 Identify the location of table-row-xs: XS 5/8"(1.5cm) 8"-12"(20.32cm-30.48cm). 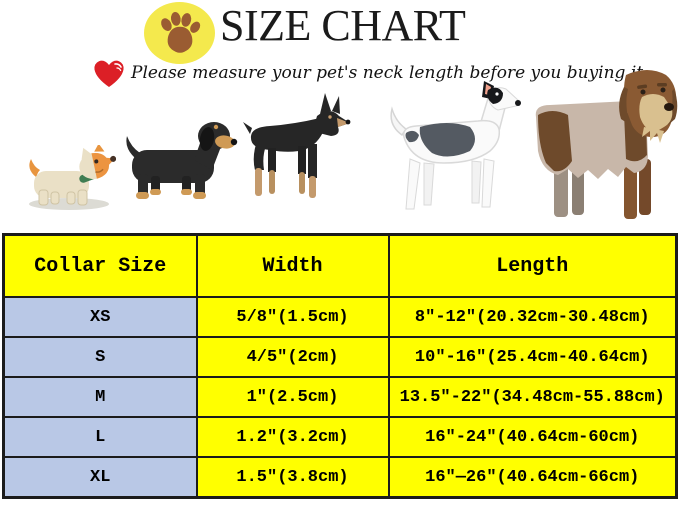
(340, 317).